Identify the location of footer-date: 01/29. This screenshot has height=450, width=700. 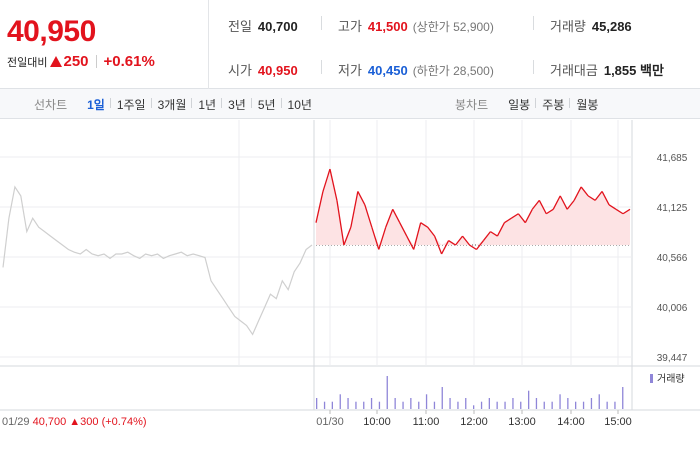
(17, 422).